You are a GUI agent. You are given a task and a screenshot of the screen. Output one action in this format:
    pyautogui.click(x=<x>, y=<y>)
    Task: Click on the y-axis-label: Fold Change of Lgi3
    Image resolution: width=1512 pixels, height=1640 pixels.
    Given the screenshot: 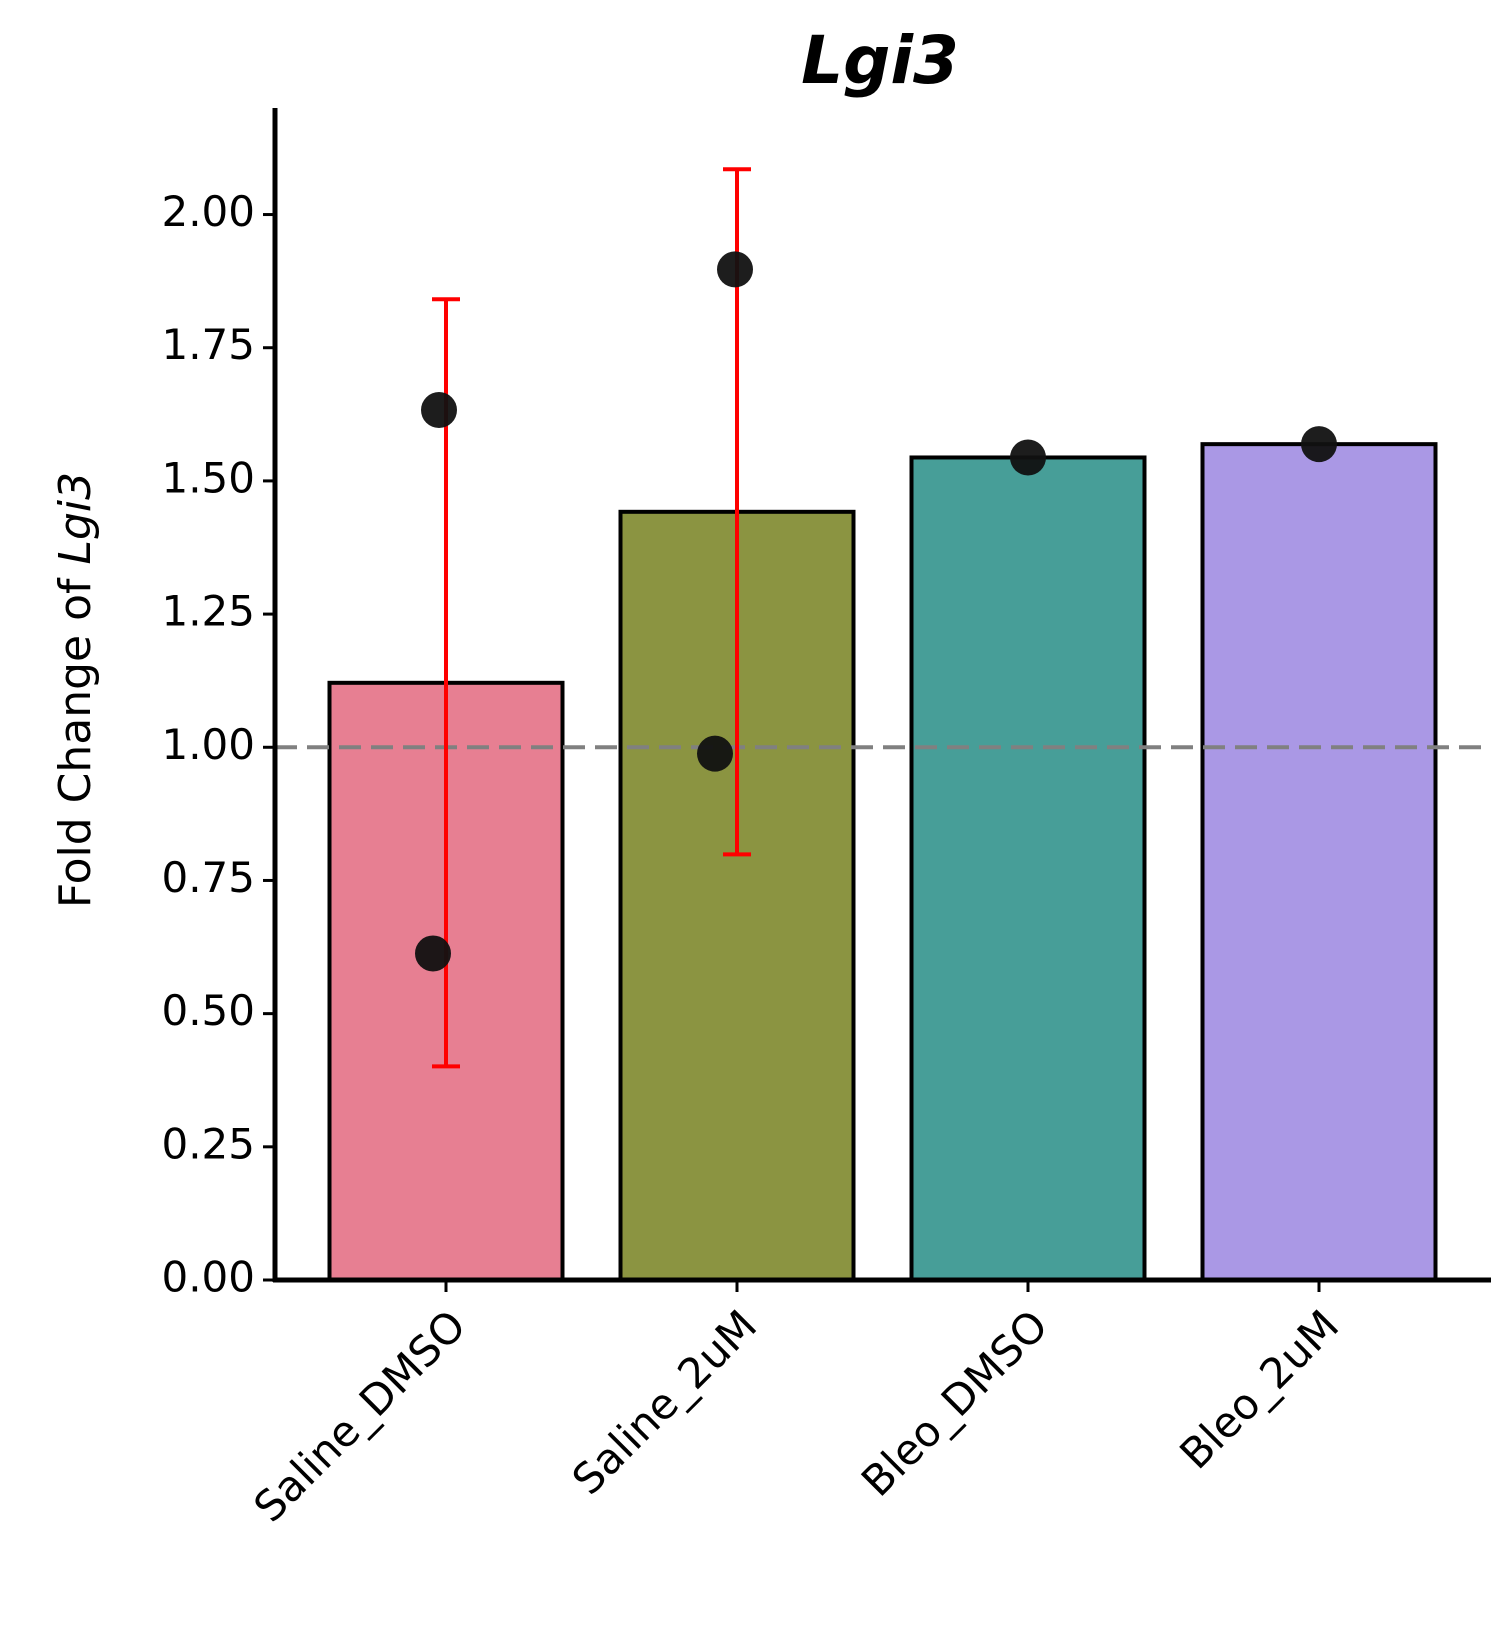 What is the action you would take?
    pyautogui.click(x=75, y=690)
    